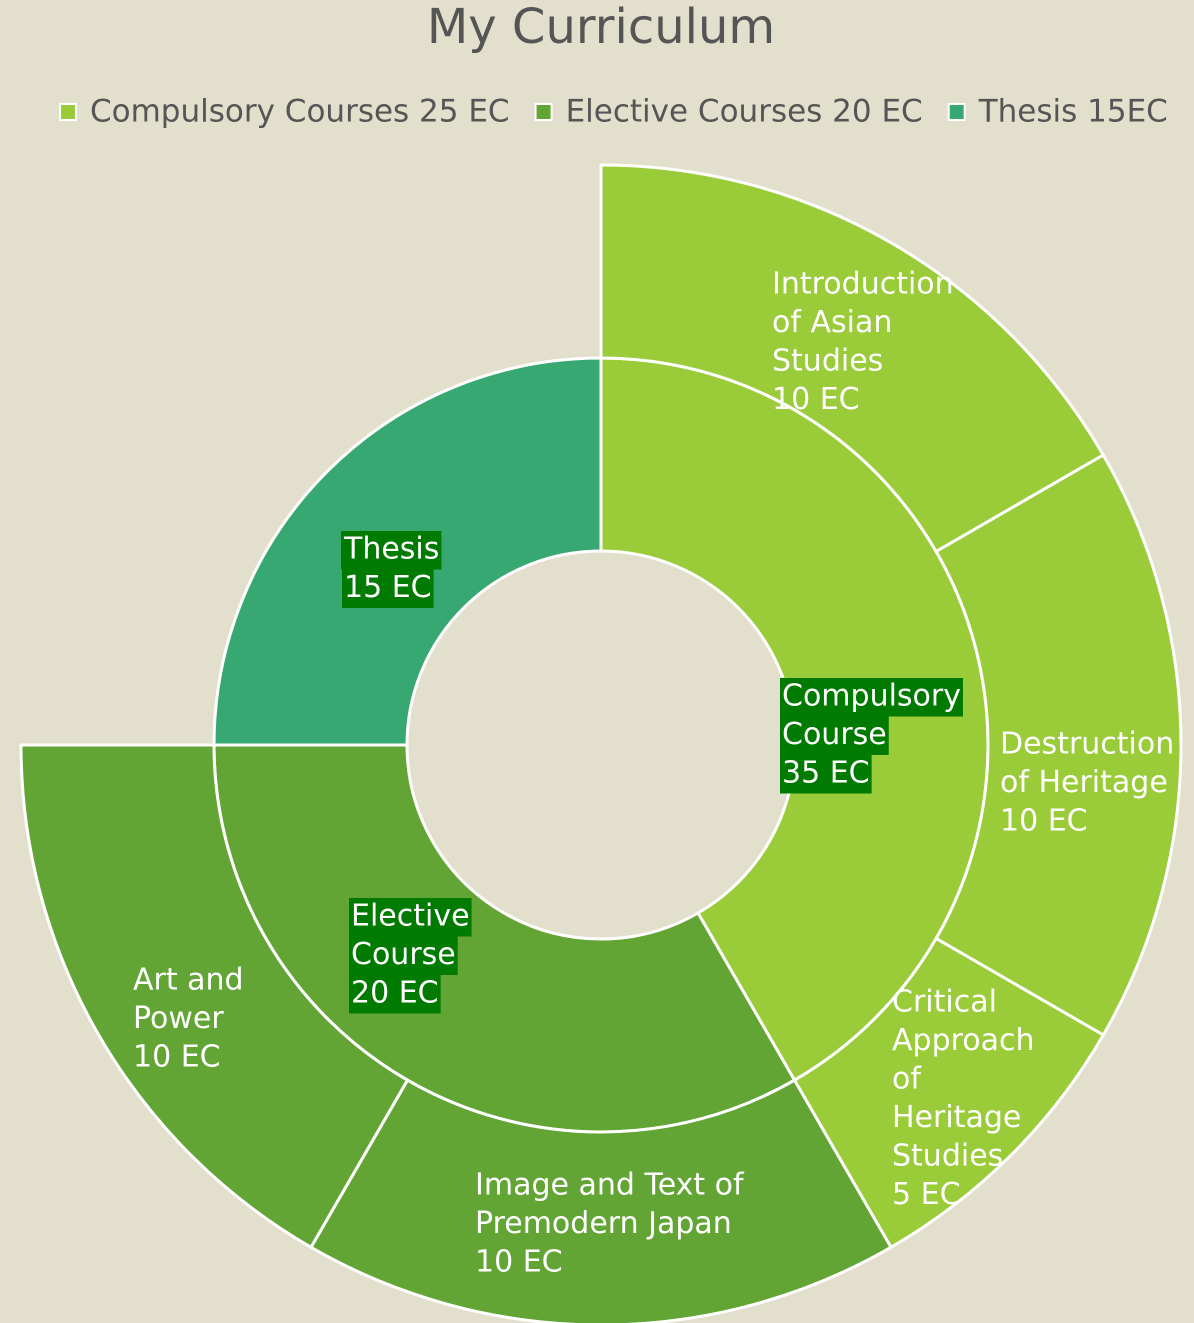 The image size is (1194, 1323). What do you see at coordinates (1084, 782) in the screenshot?
I see `segment-label: of Heritage` at bounding box center [1084, 782].